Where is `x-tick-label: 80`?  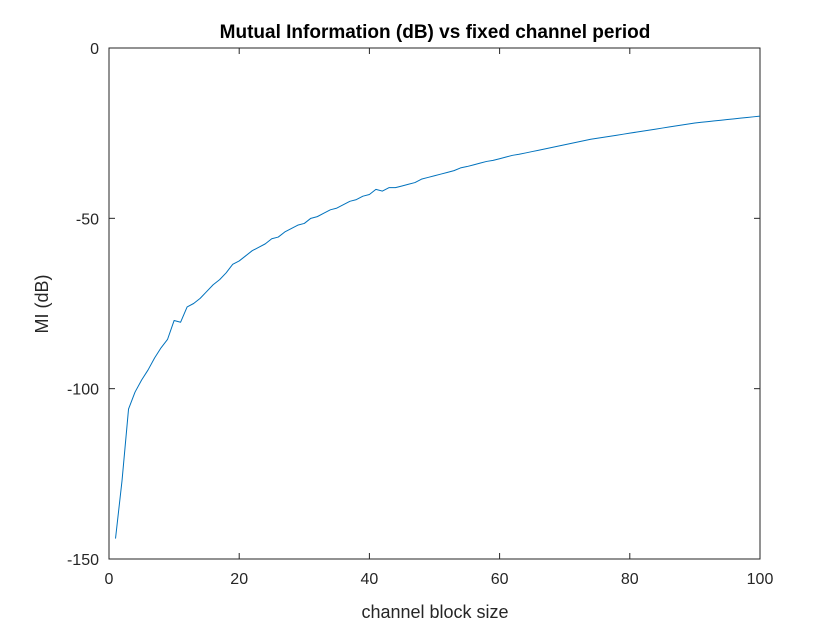
x-tick-label: 80 is located at coordinates (630, 579).